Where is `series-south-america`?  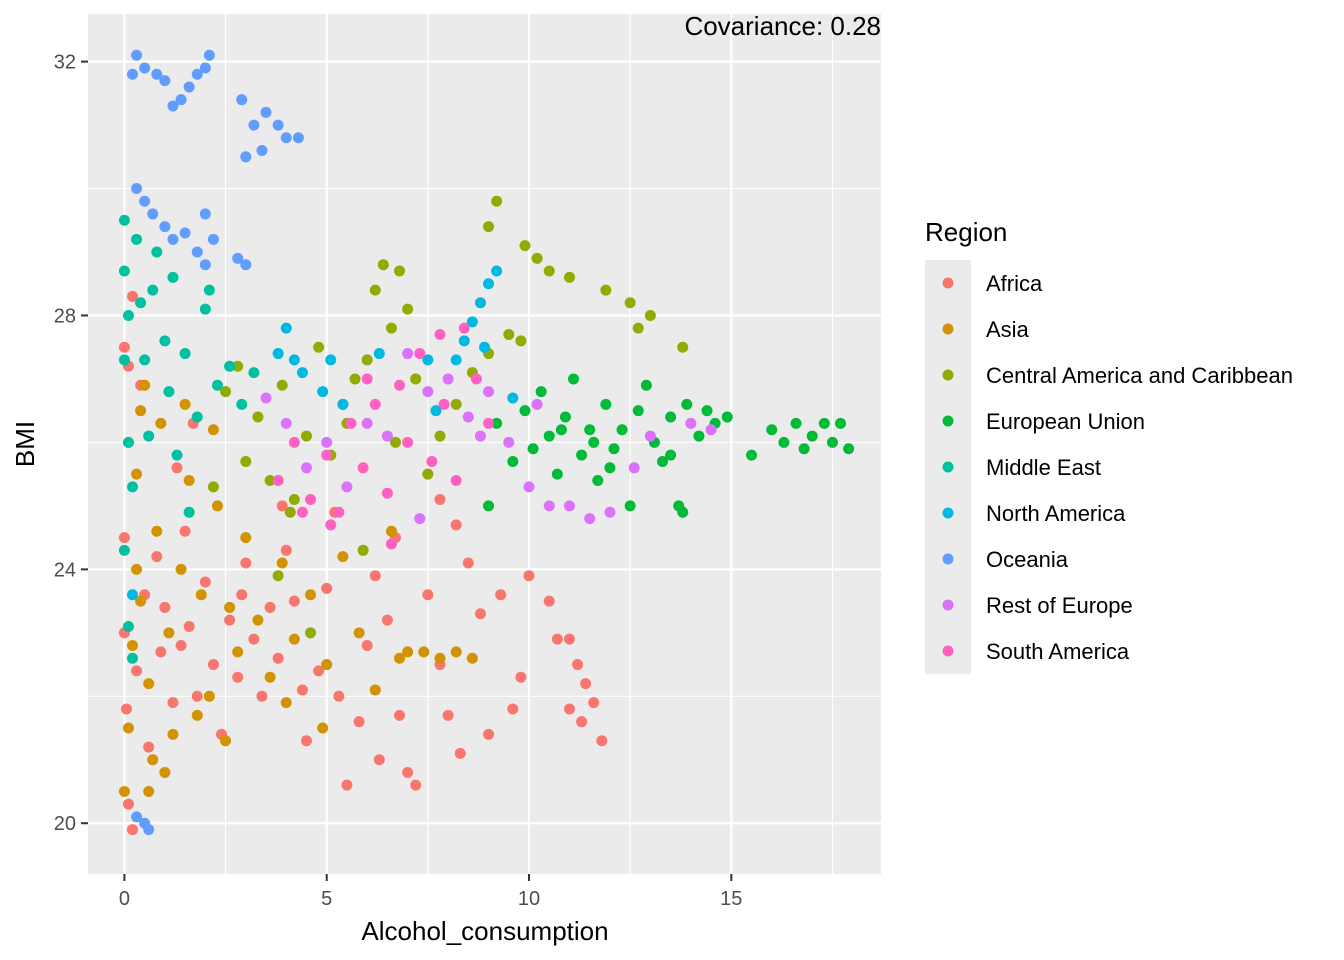
series-south-america is located at coordinates (383, 436).